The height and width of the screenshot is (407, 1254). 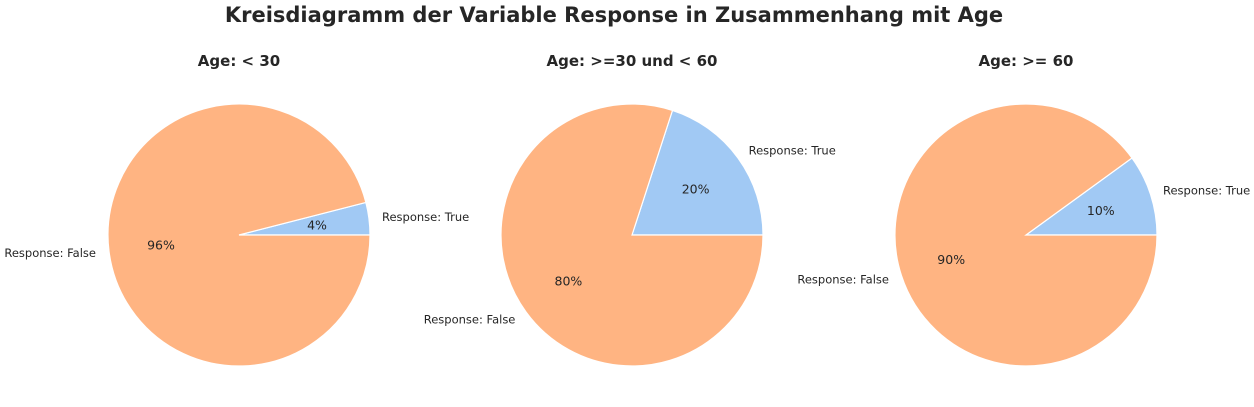 What do you see at coordinates (1026, 61) in the screenshot?
I see `pie-title-age-60-plus: Age: >= 60` at bounding box center [1026, 61].